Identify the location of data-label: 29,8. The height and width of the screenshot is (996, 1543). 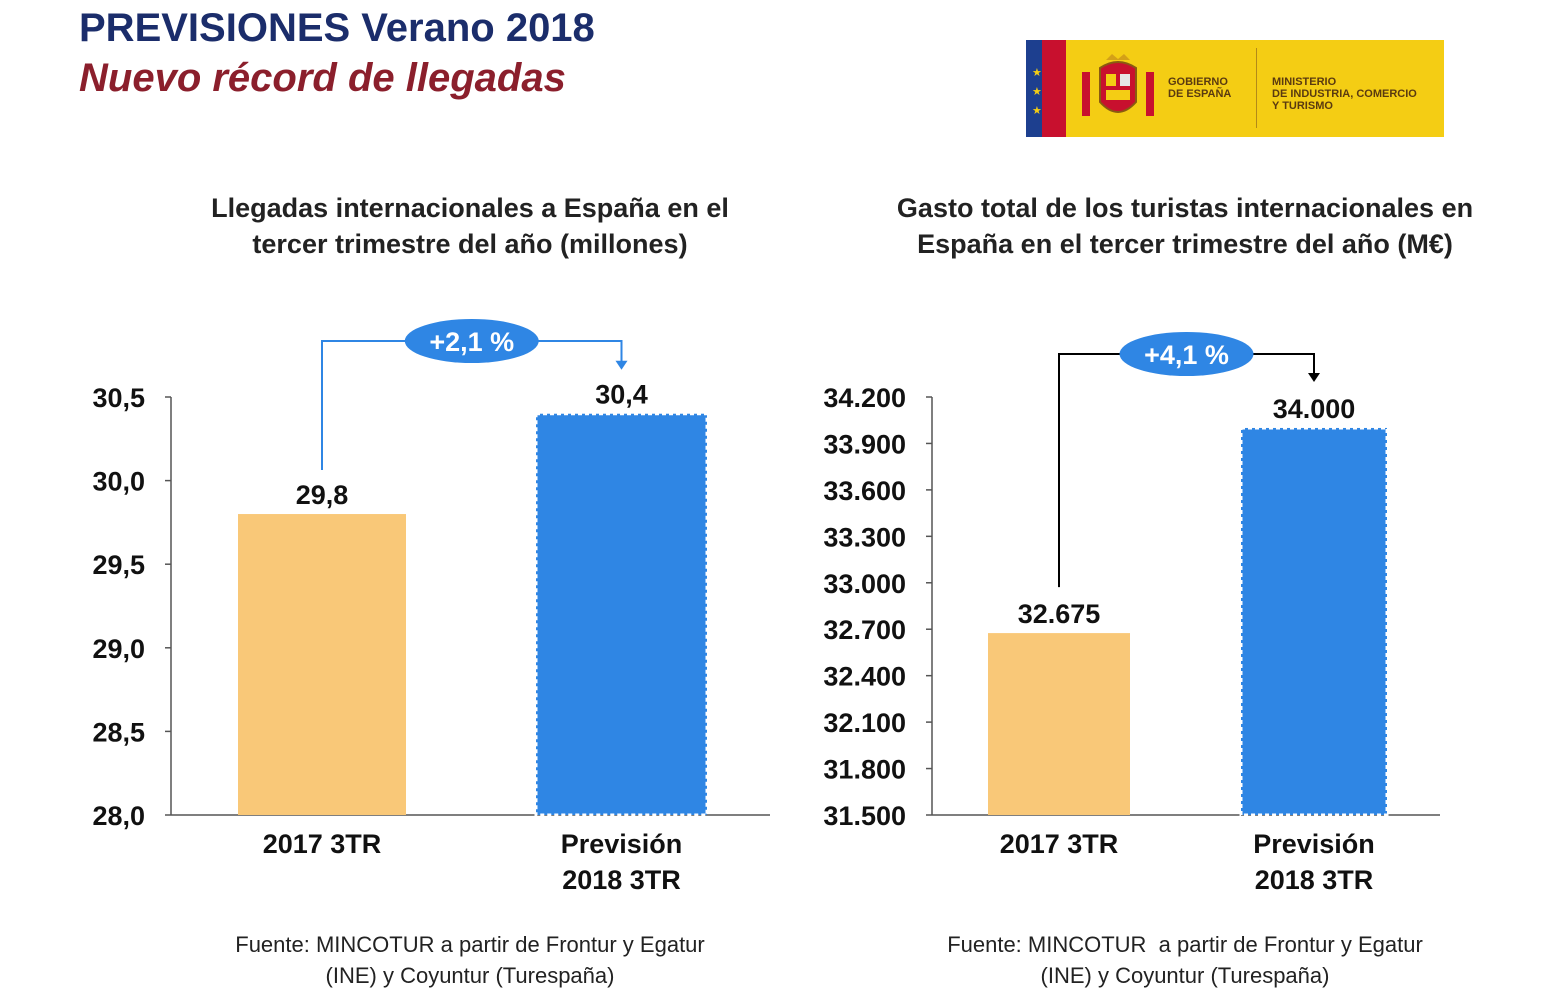
(322, 495).